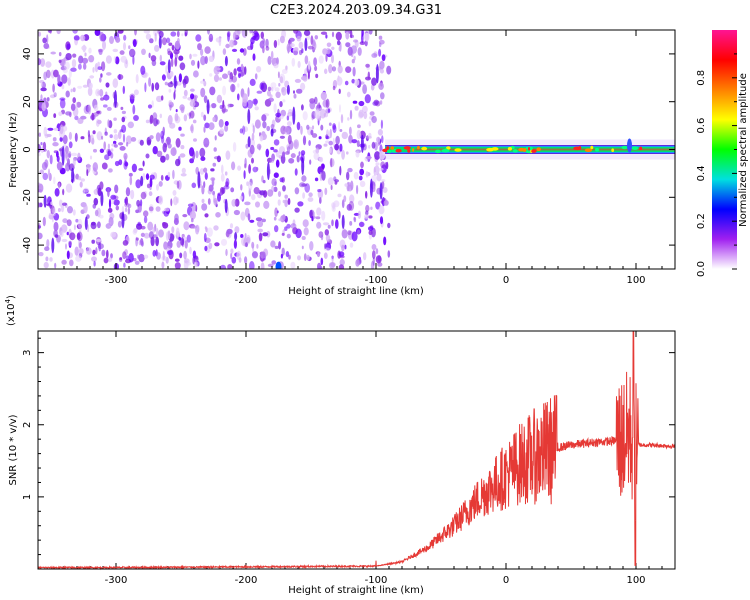 Image resolution: width=750 pixels, height=600 pixels. I want to click on spectrogram-y-tick-label: 0, so click(27, 149).